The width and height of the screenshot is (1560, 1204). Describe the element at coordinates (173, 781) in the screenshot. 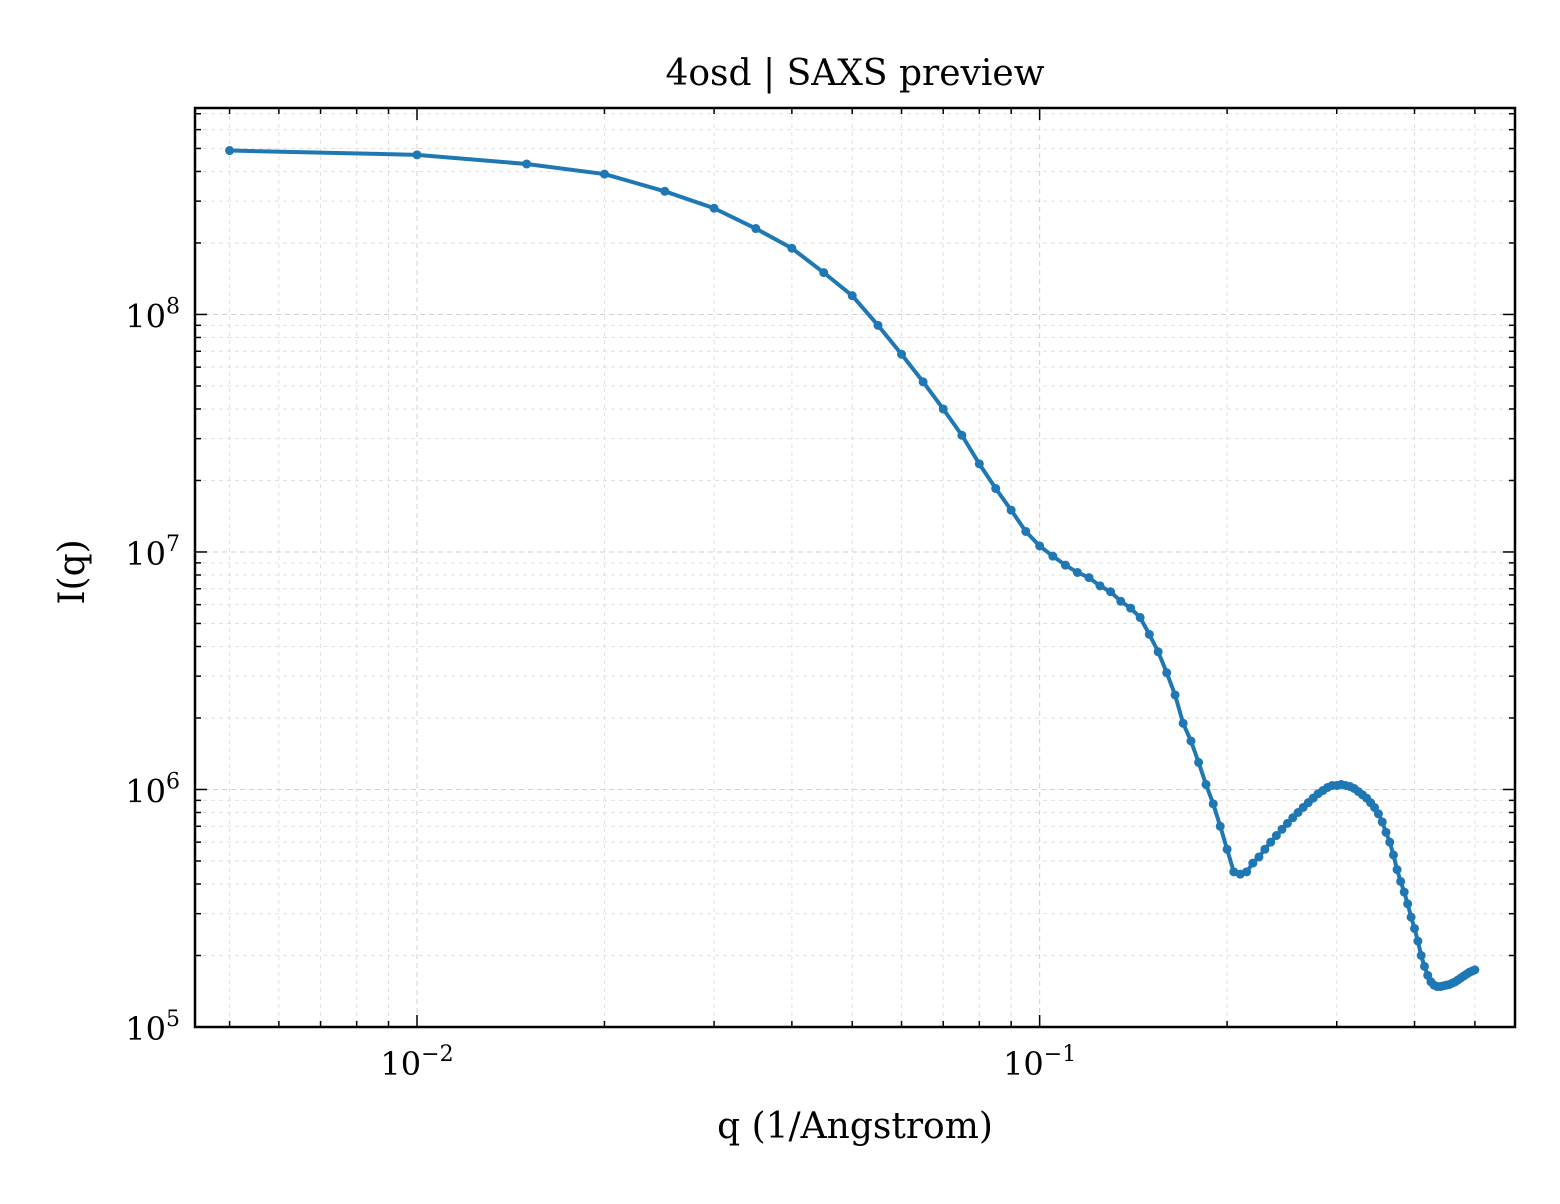

I see `y-tick-label-exponent: 6` at that location.